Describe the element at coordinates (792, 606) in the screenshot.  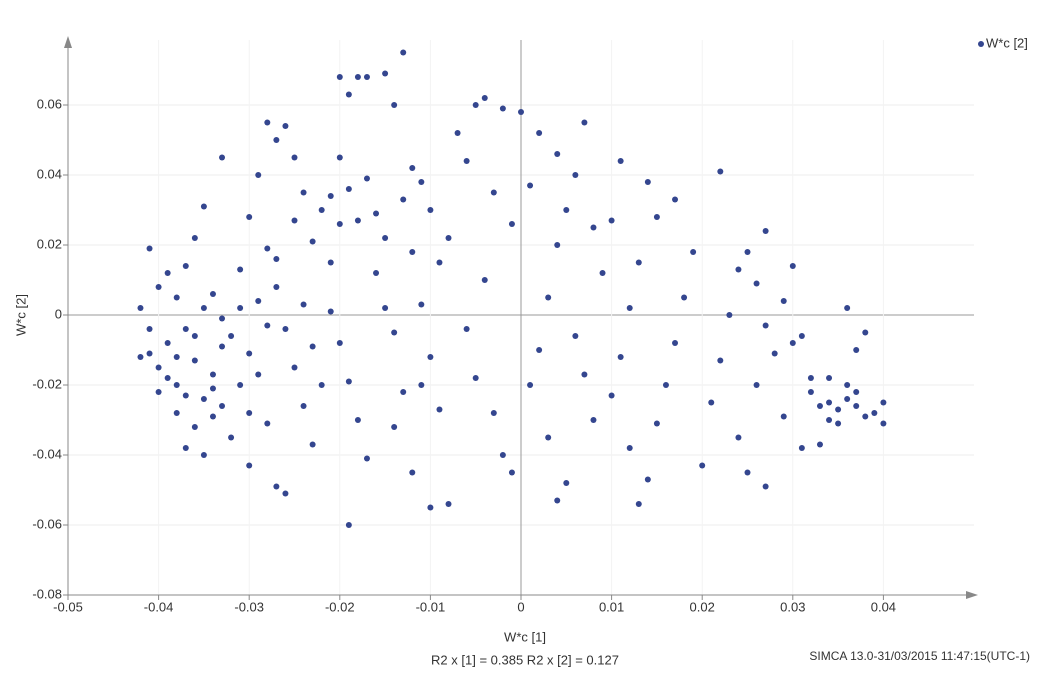
I see `x-tick-label: 0.03` at that location.